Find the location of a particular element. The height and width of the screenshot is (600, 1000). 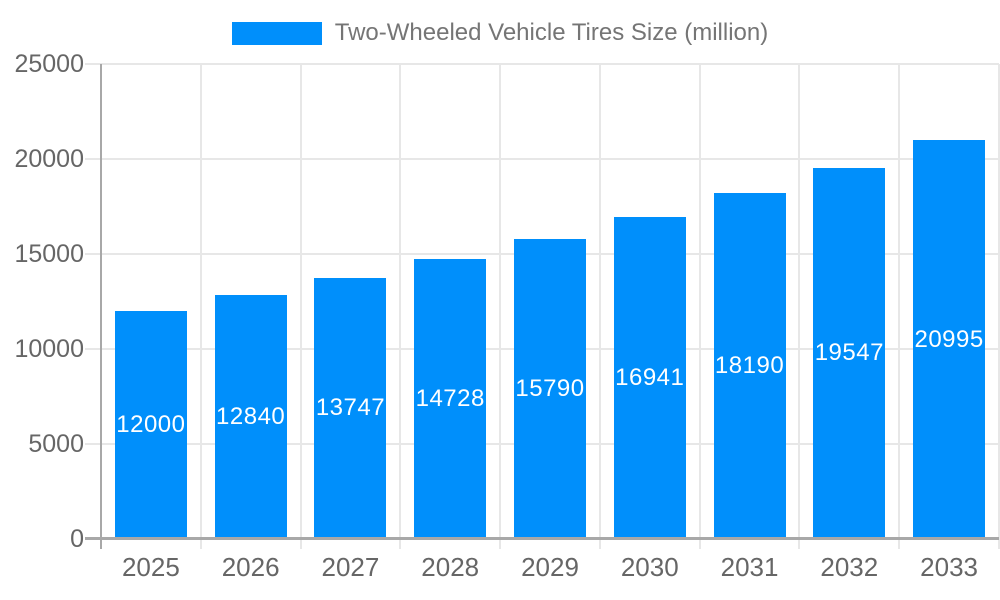

x-axis-tick-label: 2029 is located at coordinates (550, 567).